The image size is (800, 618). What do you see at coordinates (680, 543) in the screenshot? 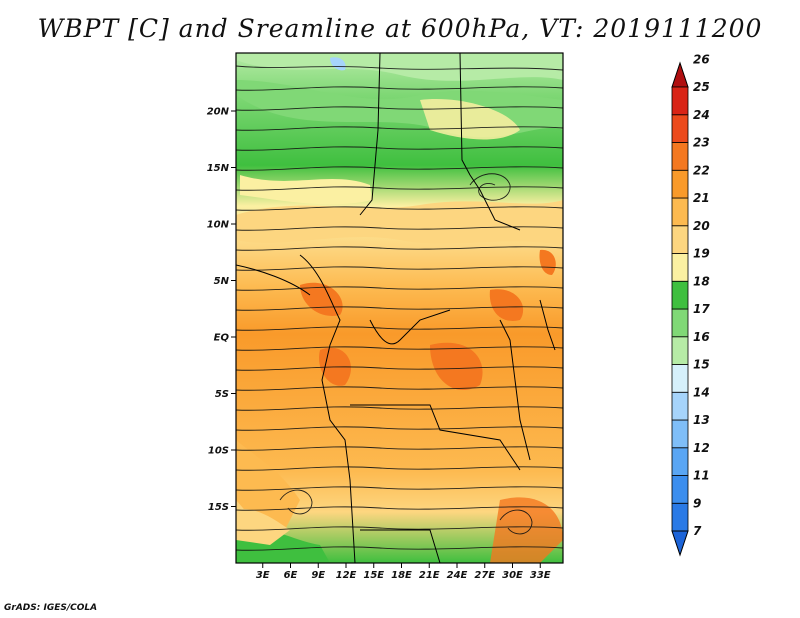
I see `colorbar-bottom-arrow` at bounding box center [680, 543].